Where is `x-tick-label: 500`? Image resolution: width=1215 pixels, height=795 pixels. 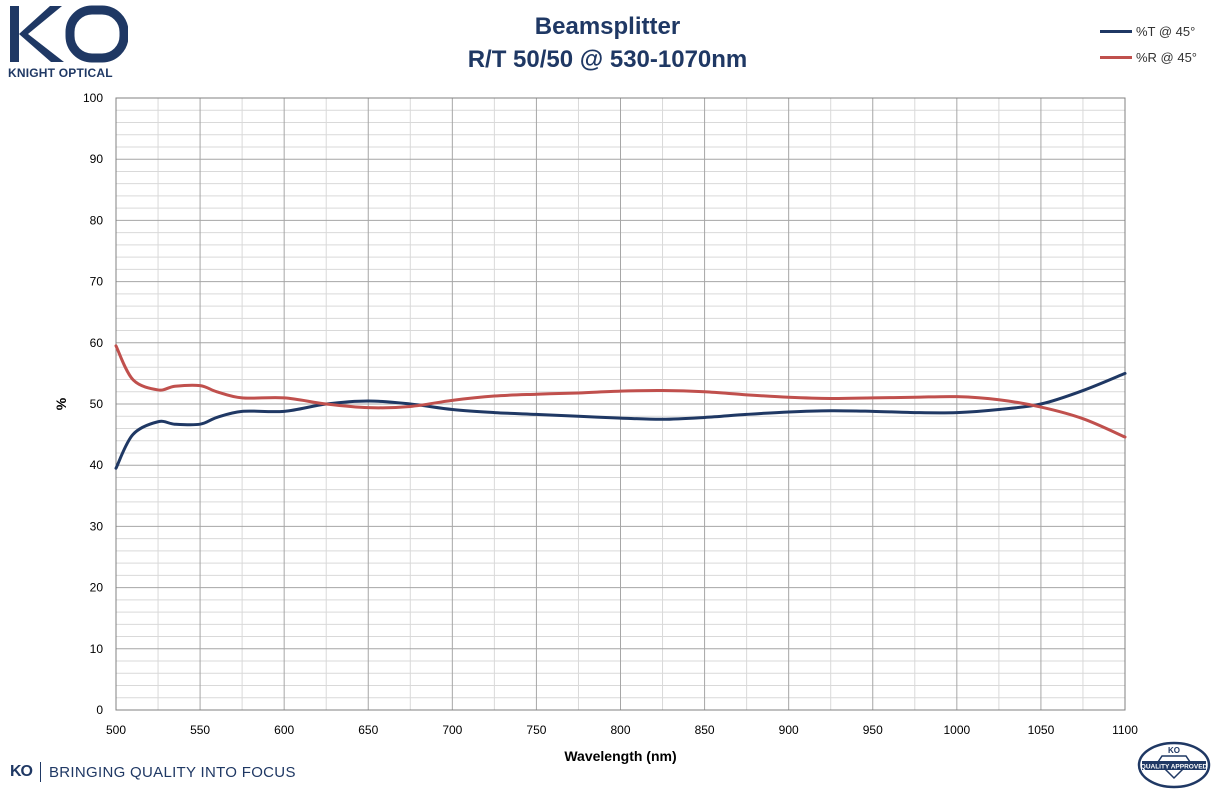
x-tick-label: 500 is located at coordinates (116, 730).